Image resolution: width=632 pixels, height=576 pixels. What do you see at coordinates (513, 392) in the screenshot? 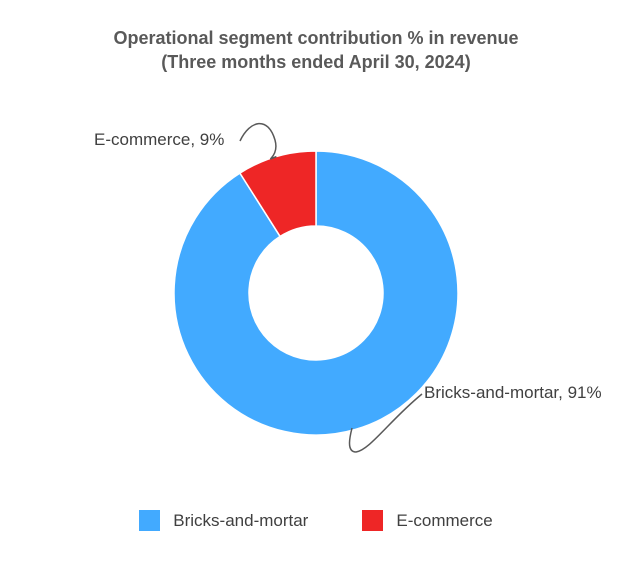
I see `data-label-bricks-and-mortar: Bricks-and-mortar, 91%` at bounding box center [513, 392].